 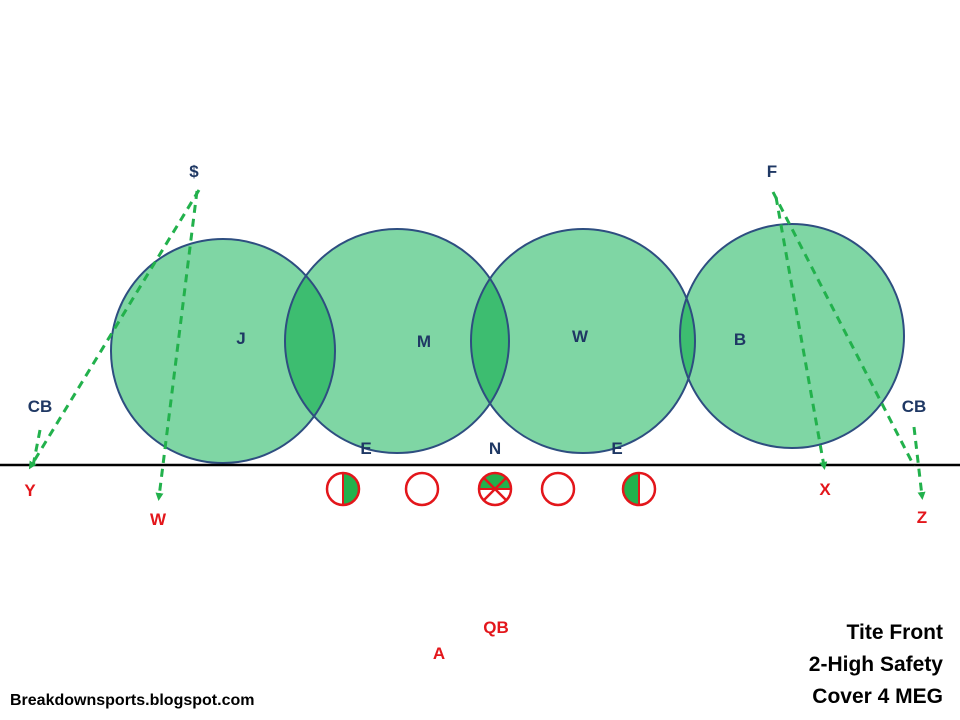 I want to click on right-guard-symbol, so click(x=558, y=489).